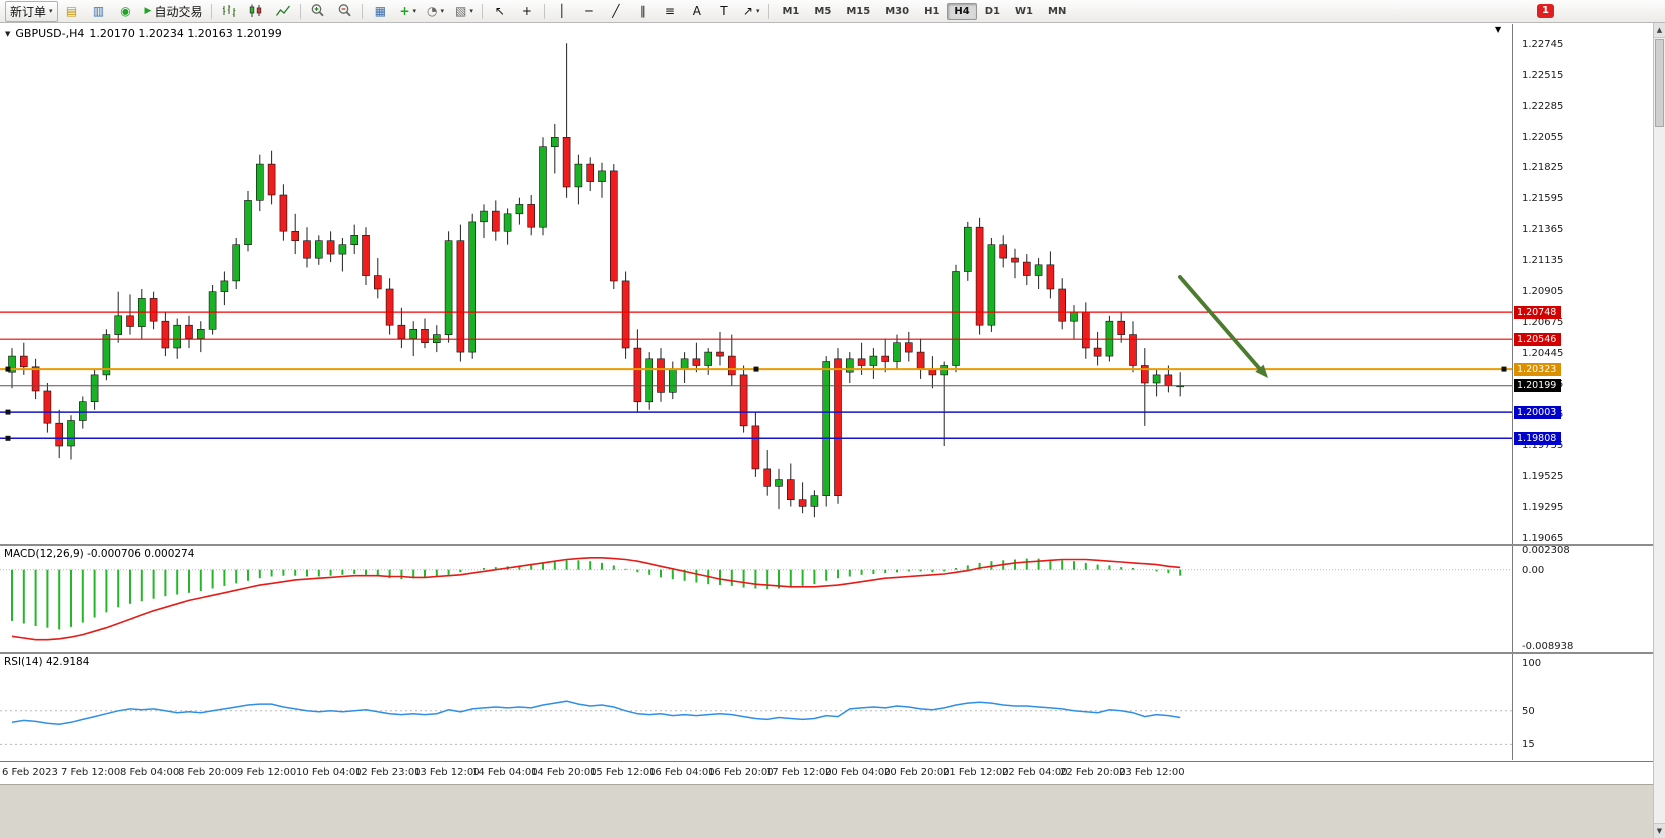 This screenshot has height=838, width=1665. What do you see at coordinates (505, 772) in the screenshot?
I see `time-axis-label: 14 Feb 04:00` at bounding box center [505, 772].